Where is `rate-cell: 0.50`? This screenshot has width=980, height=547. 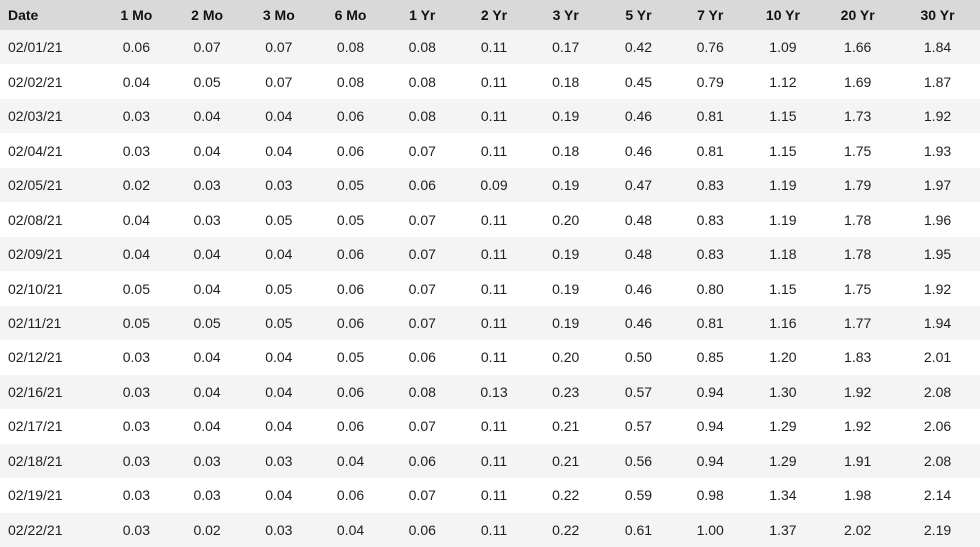 rate-cell: 0.50 is located at coordinates (638, 357).